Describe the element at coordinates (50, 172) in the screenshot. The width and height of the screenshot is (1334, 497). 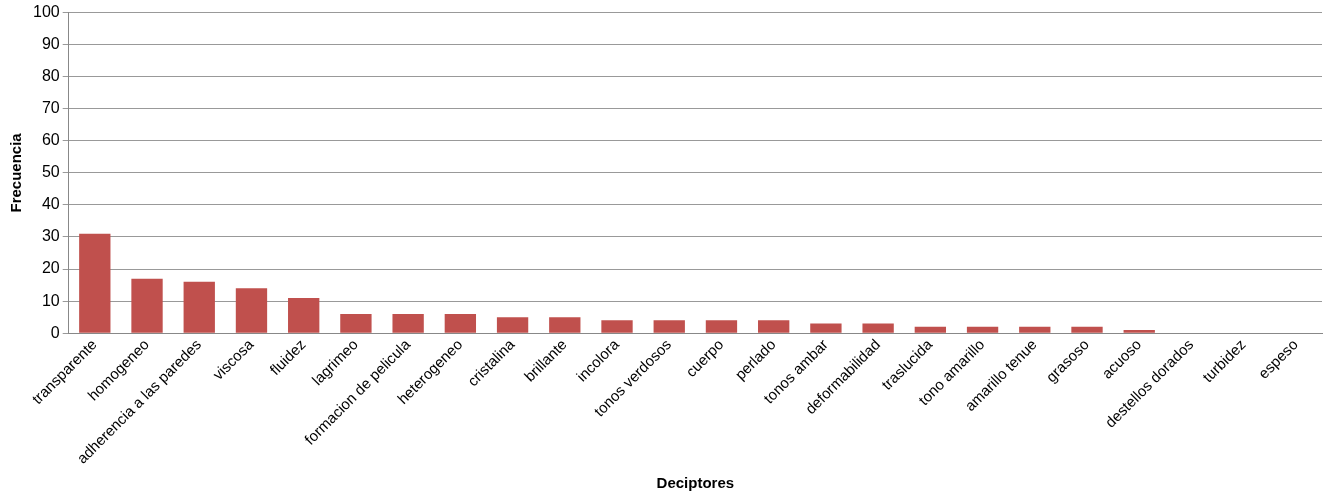
I see `y-tick-label: 50` at that location.